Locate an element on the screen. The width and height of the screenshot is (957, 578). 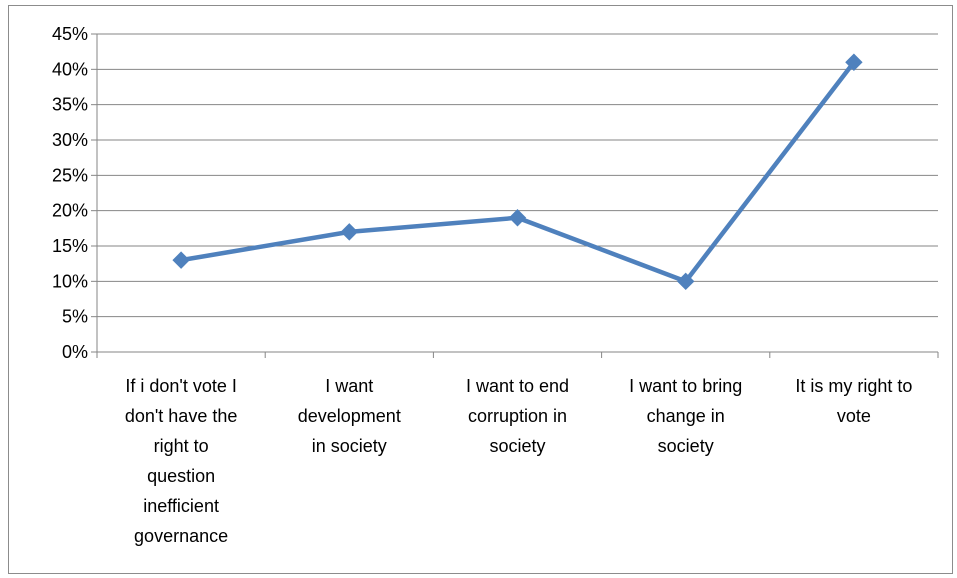
y-tick-label: 0% is located at coordinates (75, 352).